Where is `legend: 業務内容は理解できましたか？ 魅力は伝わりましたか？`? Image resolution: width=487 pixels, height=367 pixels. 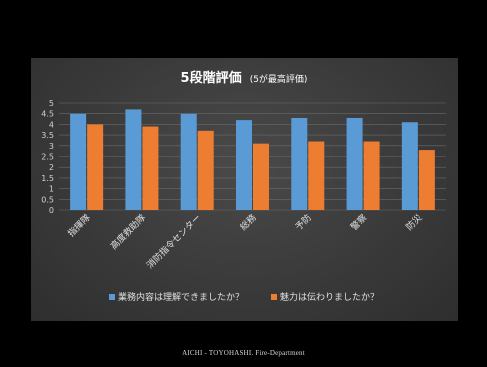
legend: 業務内容は理解できましたか？ 魅力は伝わりましたか？ is located at coordinates (244, 297).